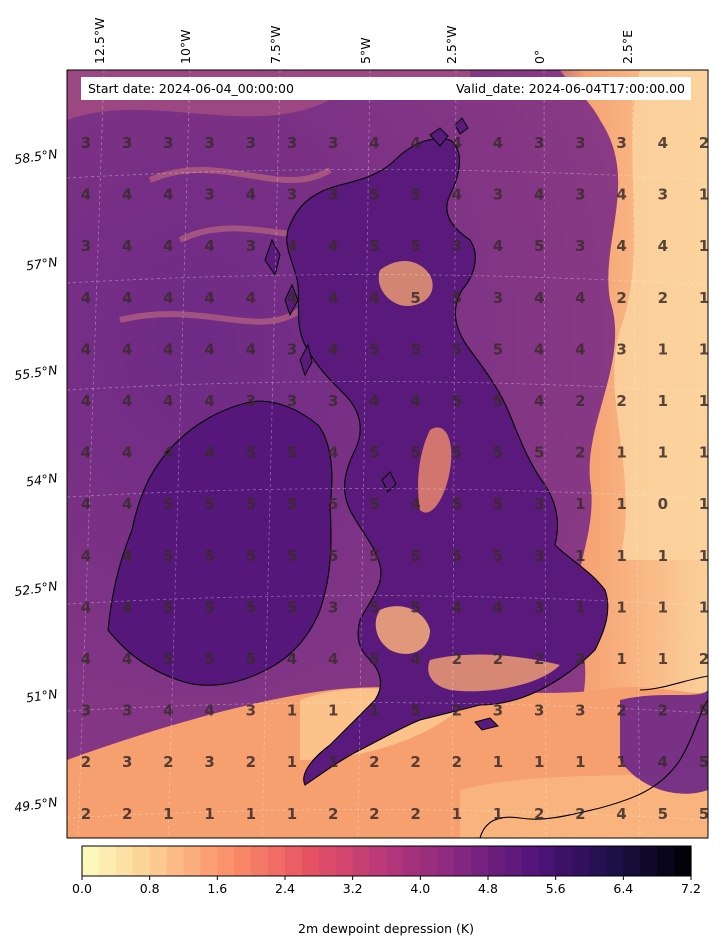 The height and width of the screenshot is (949, 720). What do you see at coordinates (661, 315) in the screenshot?
I see `north-sea-band` at bounding box center [661, 315].